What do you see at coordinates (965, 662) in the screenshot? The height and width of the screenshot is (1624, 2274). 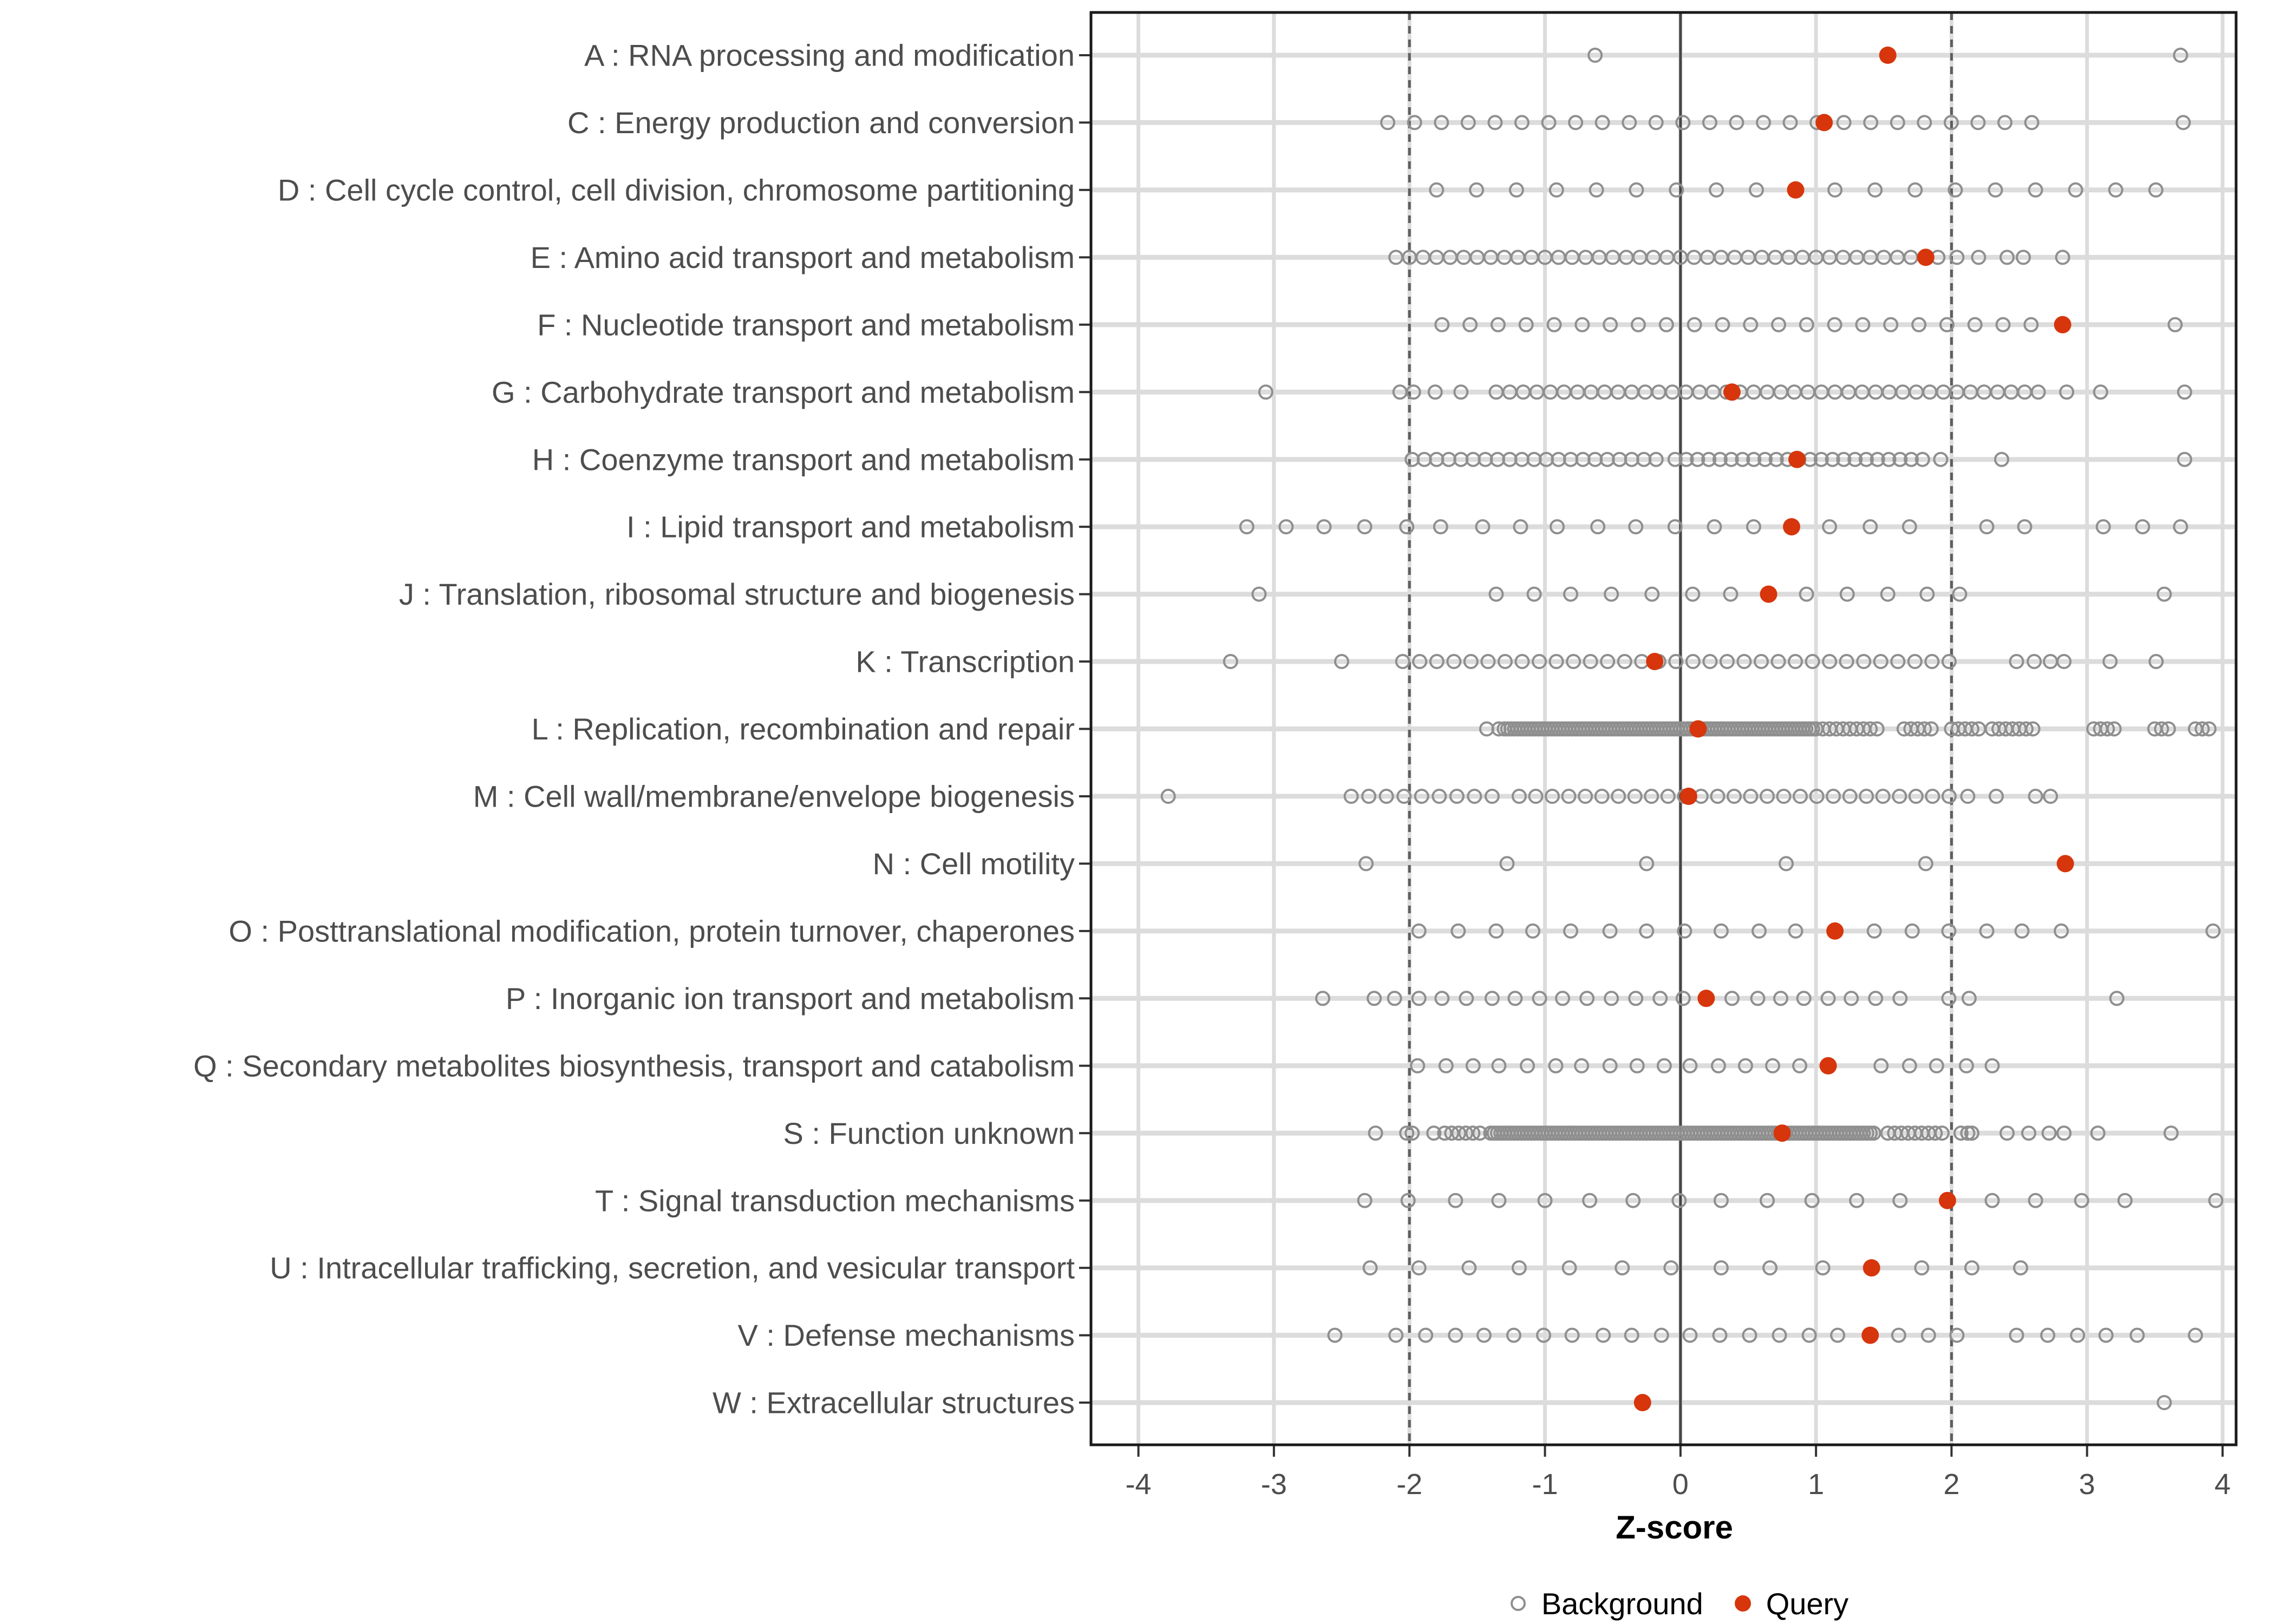 I see `category-label: K : Transcription` at bounding box center [965, 662].